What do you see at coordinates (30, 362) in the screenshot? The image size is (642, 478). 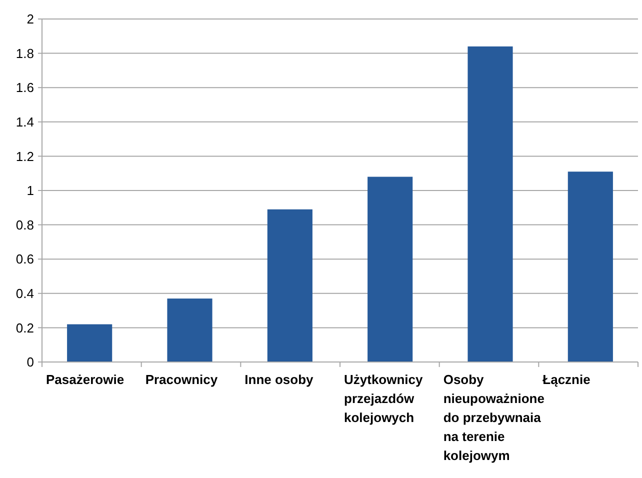 I see `y-tick-label: 0` at bounding box center [30, 362].